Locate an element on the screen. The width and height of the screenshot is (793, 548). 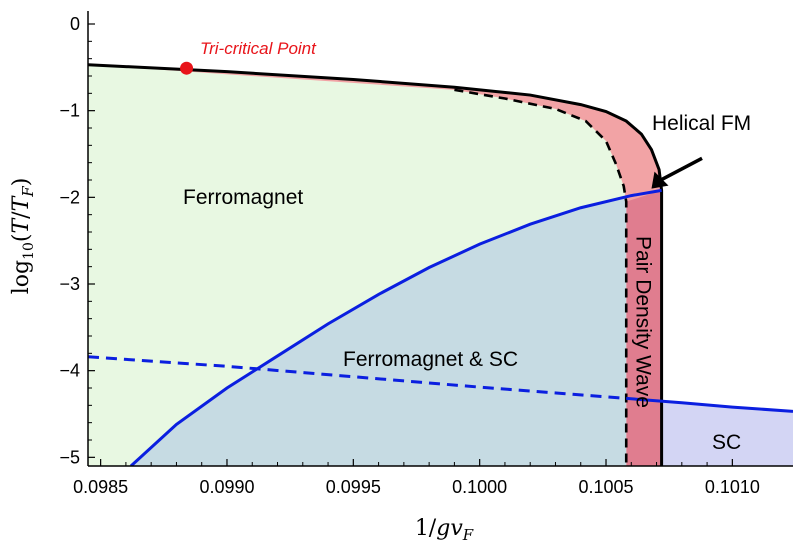
x-tick-label: 0.0990 is located at coordinates (226, 487).